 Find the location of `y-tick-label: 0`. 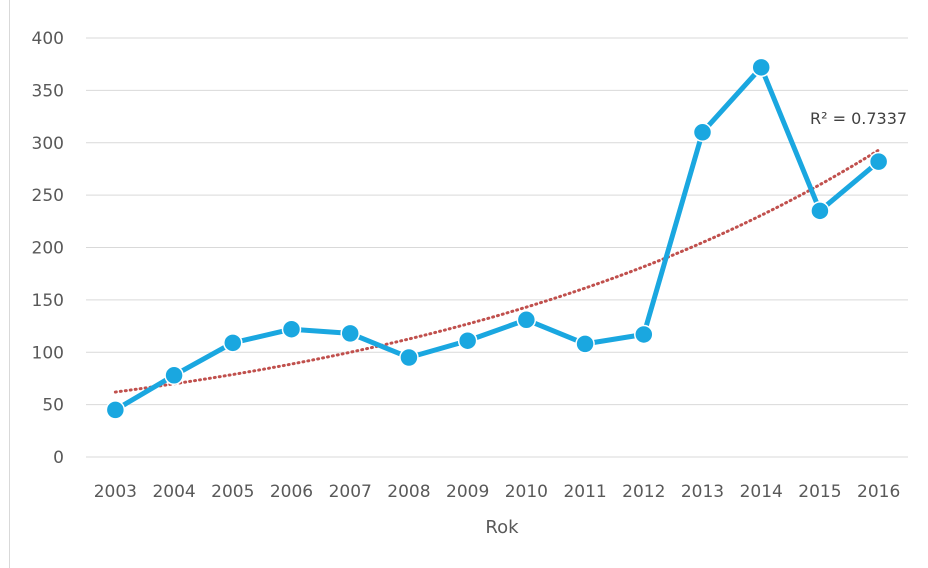

y-tick-label: 0 is located at coordinates (58, 458).